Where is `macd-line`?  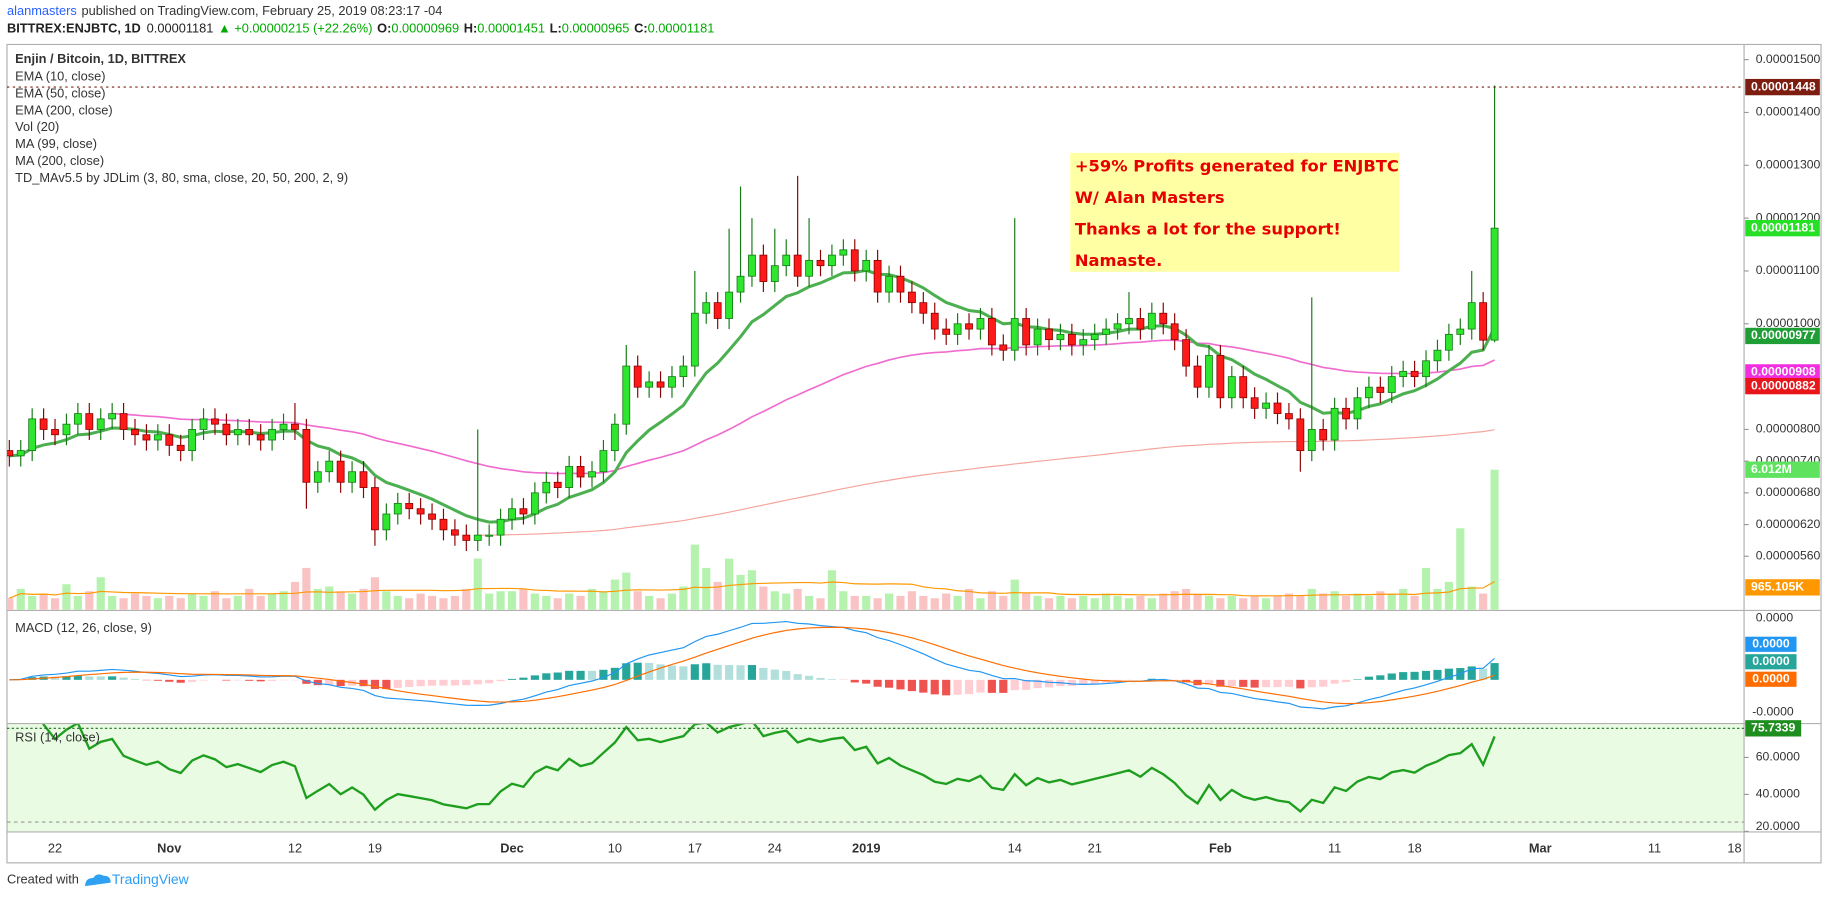
macd-line is located at coordinates (752, 665).